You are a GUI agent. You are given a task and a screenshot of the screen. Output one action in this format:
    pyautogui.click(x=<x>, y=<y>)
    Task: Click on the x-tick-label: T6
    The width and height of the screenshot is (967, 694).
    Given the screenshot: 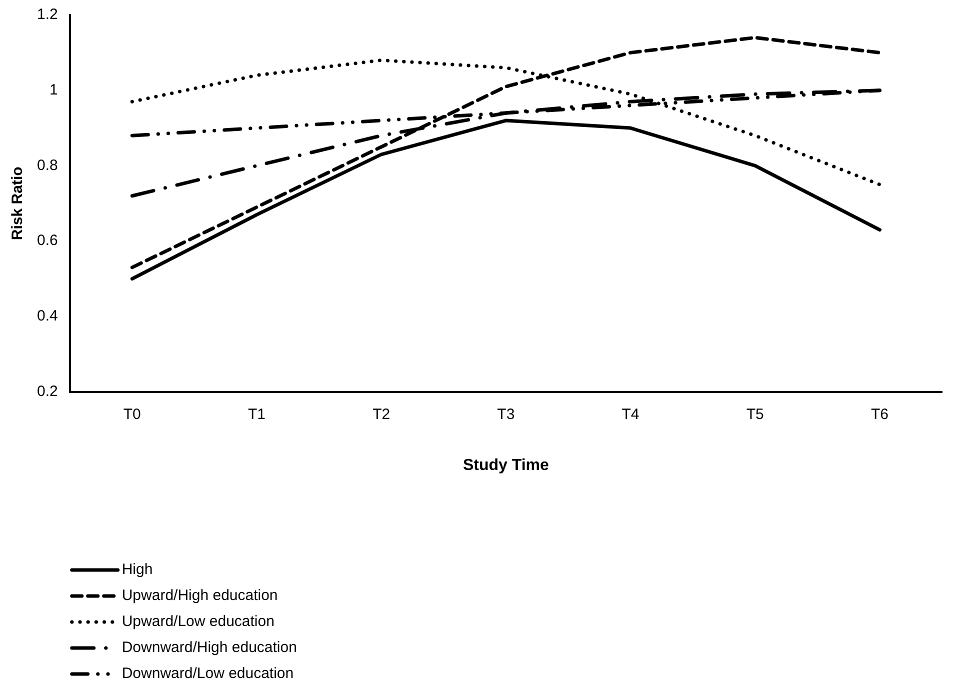 What is the action you would take?
    pyautogui.click(x=879, y=414)
    